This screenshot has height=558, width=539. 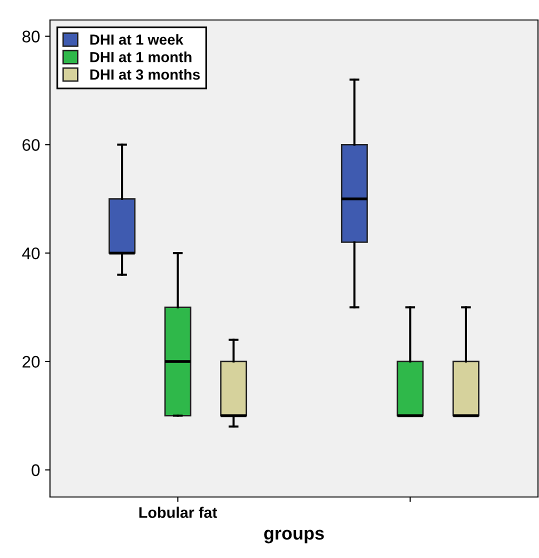 What do you see at coordinates (145, 74) in the screenshot?
I see `legend-label: DHI at 3 months` at bounding box center [145, 74].